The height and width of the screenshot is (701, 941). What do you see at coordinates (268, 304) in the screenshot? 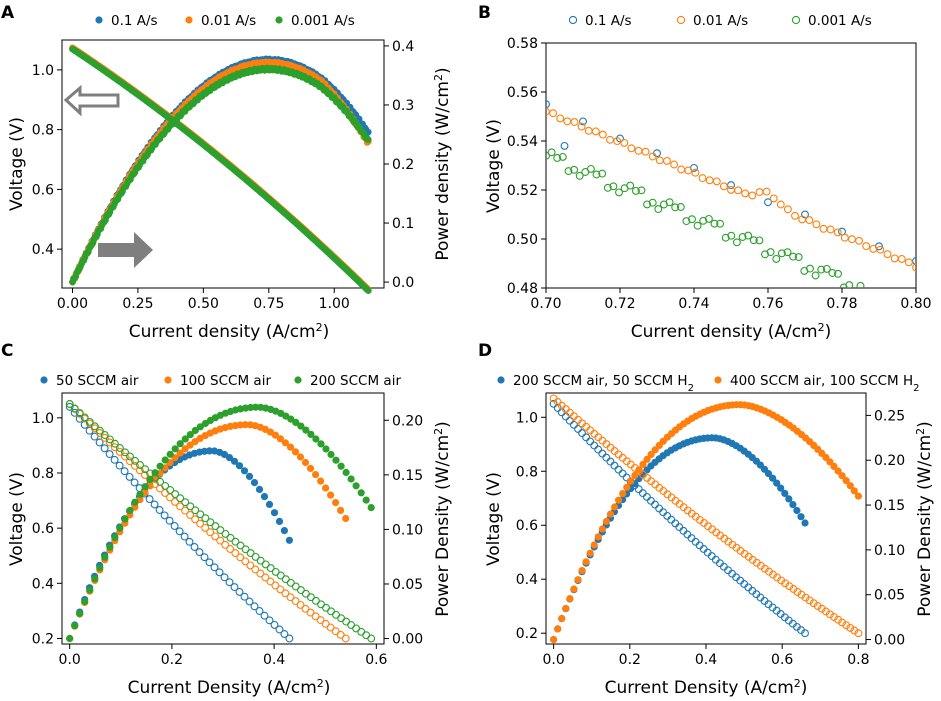
I see `x-tick-label: 0.75` at bounding box center [268, 304].